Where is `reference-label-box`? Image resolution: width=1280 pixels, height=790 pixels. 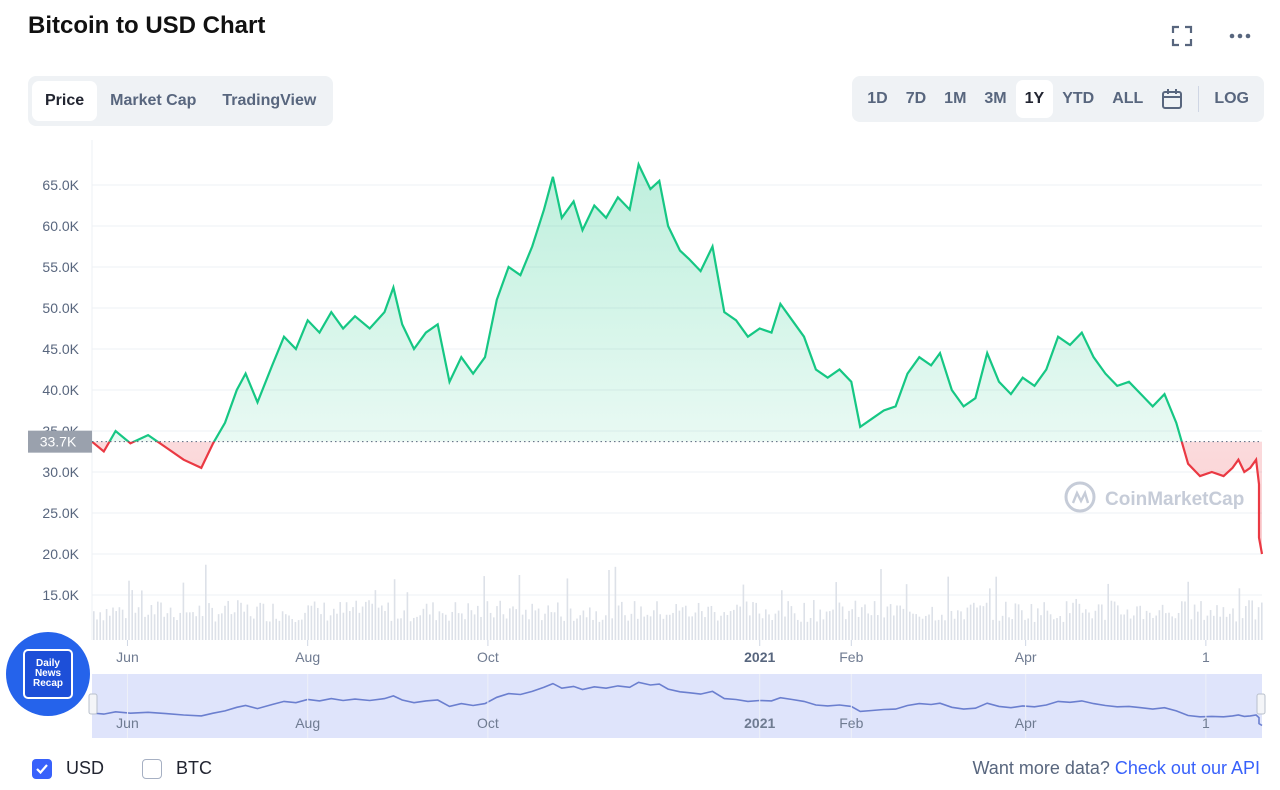
reference-label-box is located at coordinates (60, 441).